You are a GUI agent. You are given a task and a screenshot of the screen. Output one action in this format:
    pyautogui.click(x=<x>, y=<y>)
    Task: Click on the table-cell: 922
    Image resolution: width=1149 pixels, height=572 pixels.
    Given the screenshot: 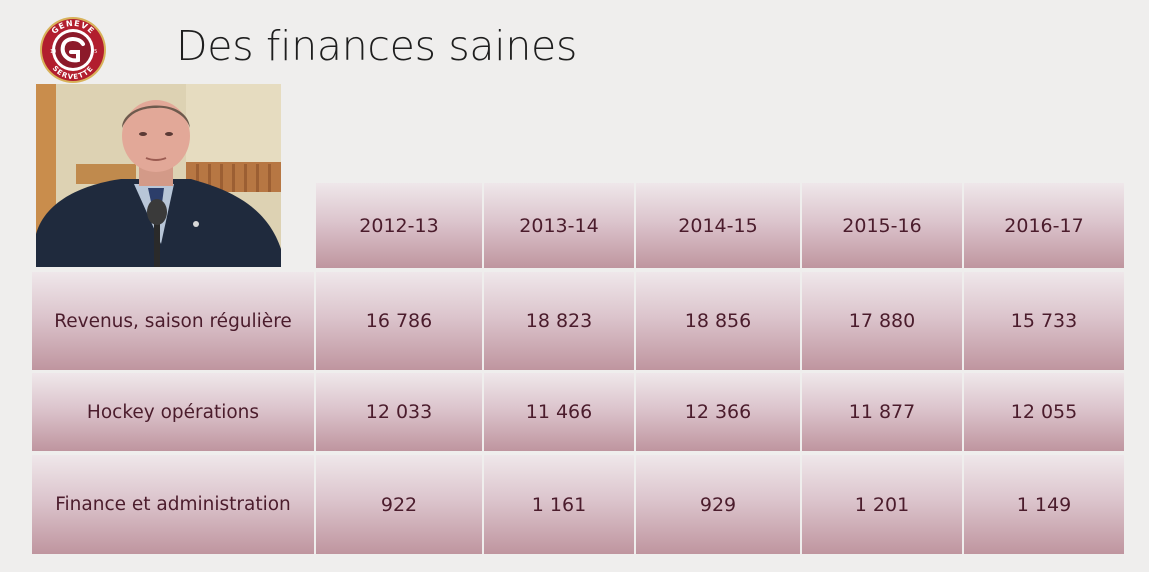 What is the action you would take?
    pyautogui.click(x=399, y=504)
    